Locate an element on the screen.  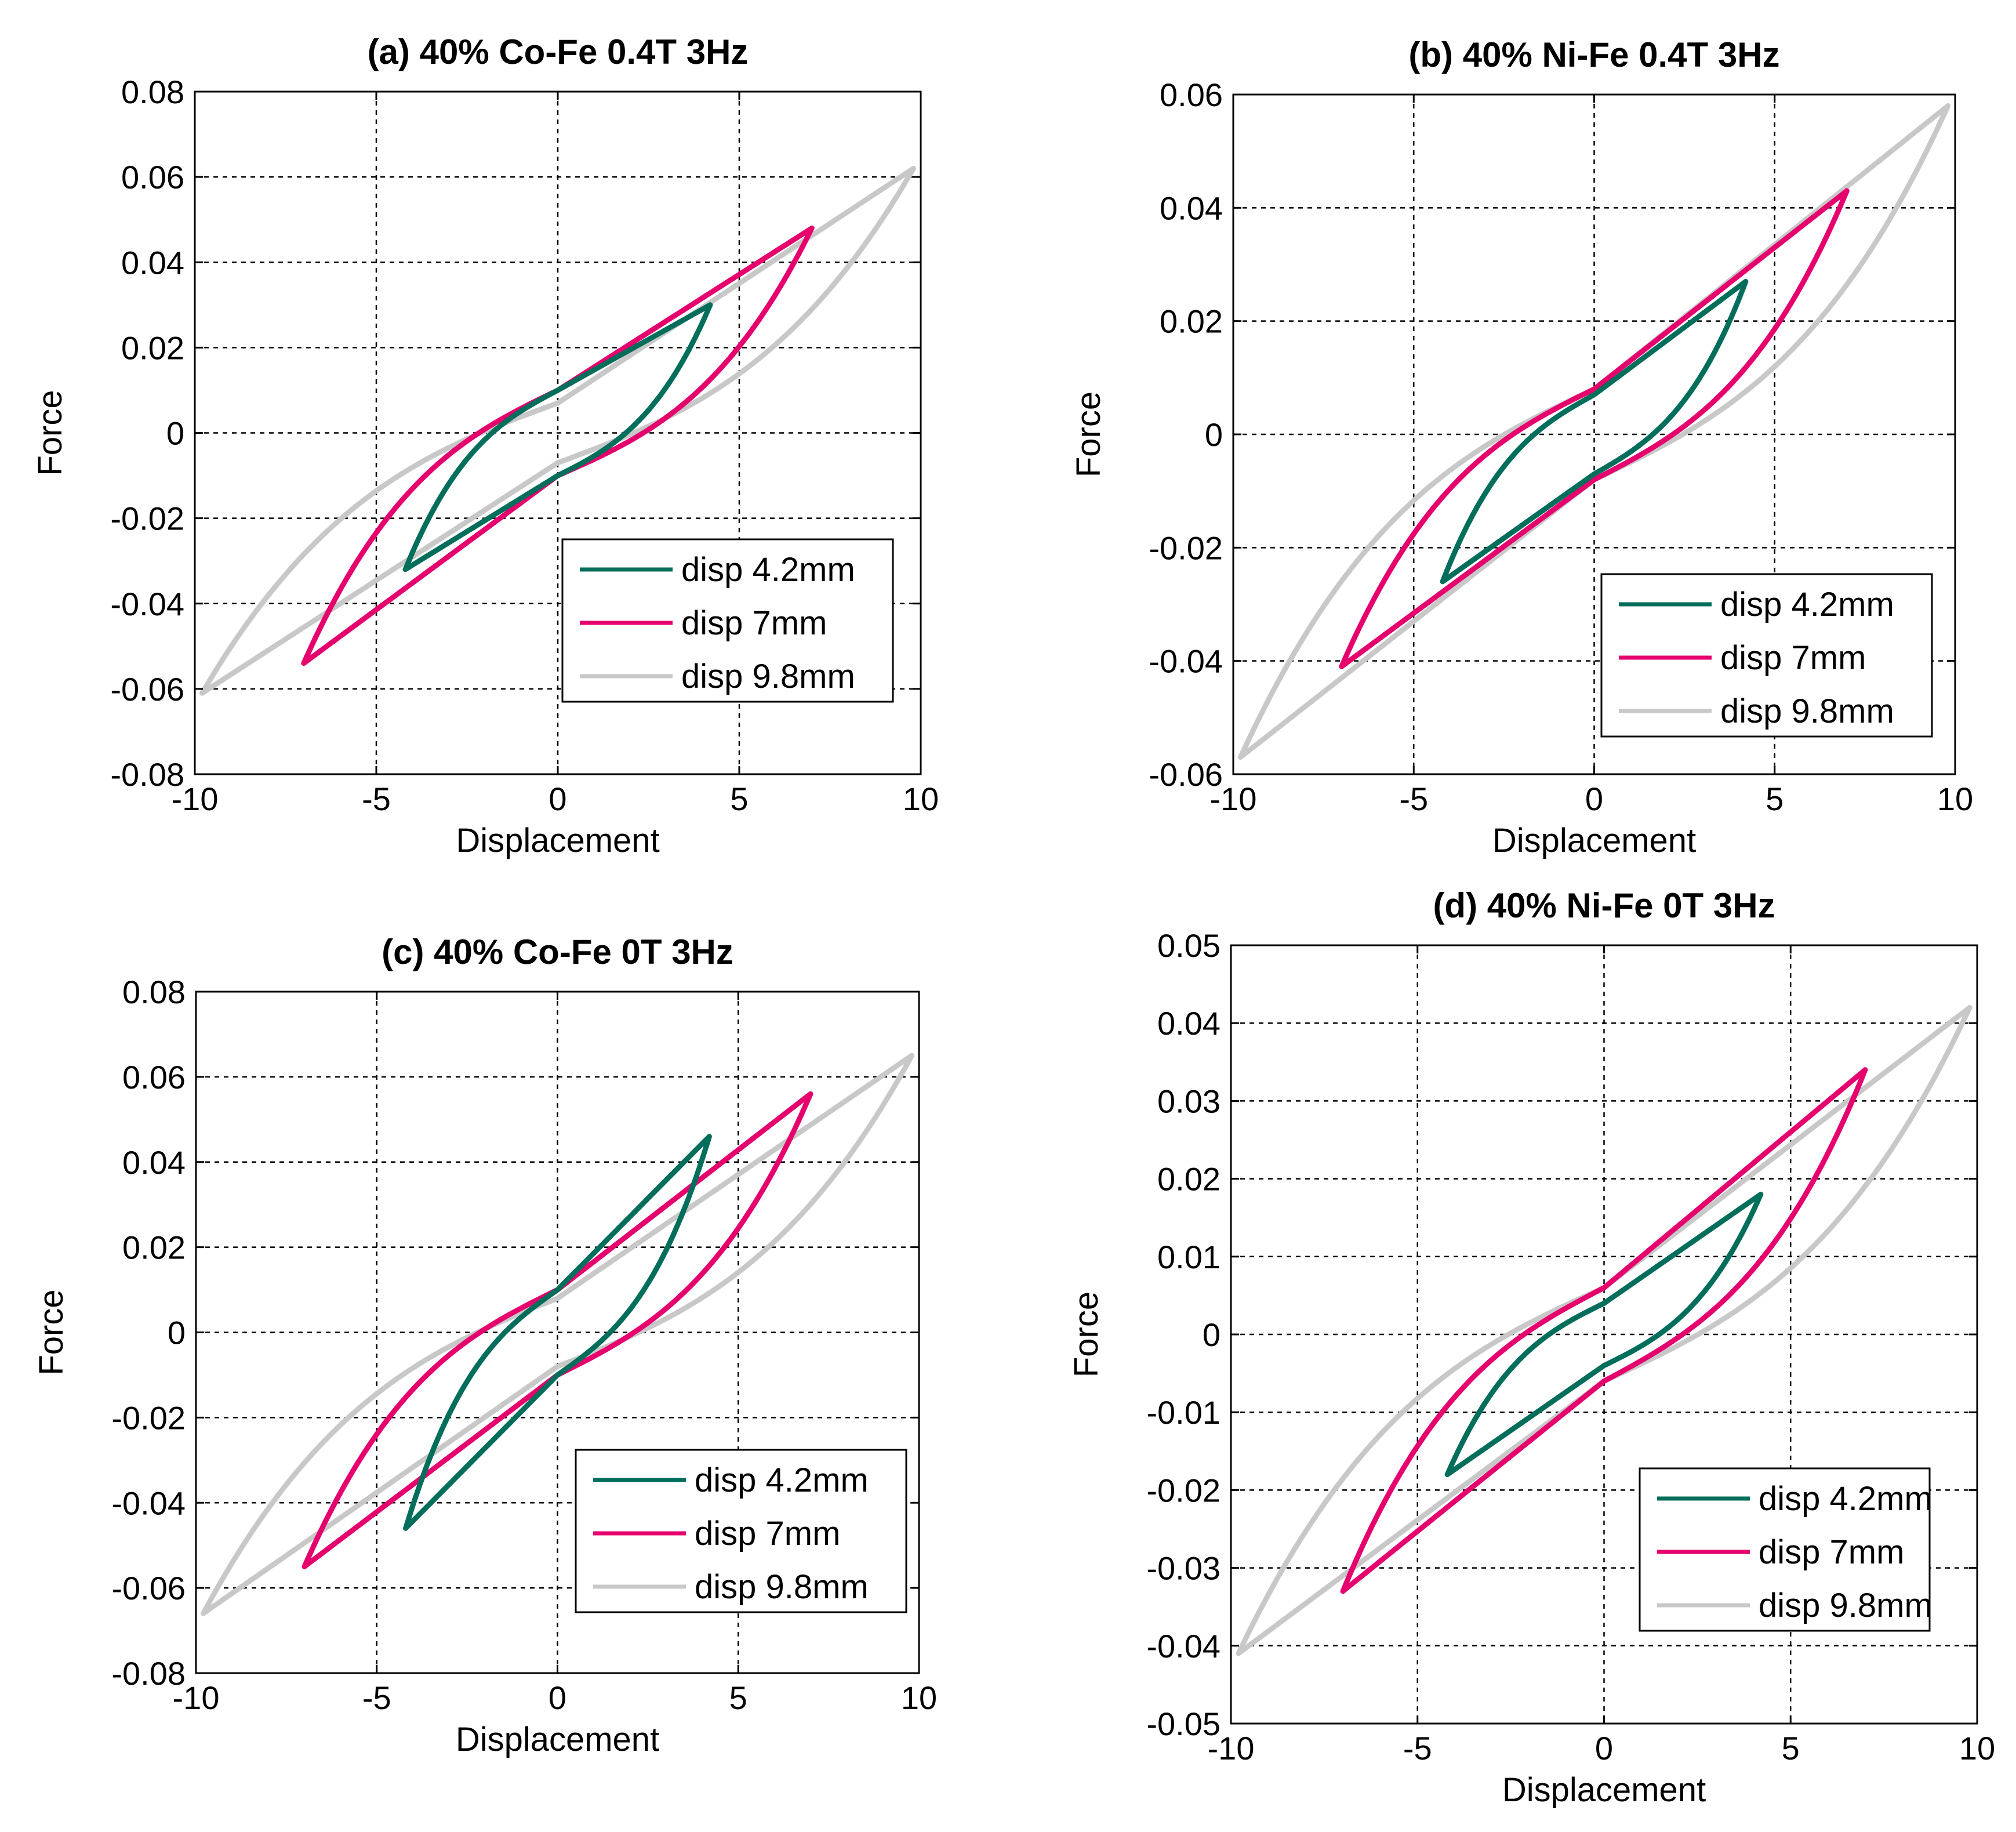
grid is located at coordinates (558, 433).